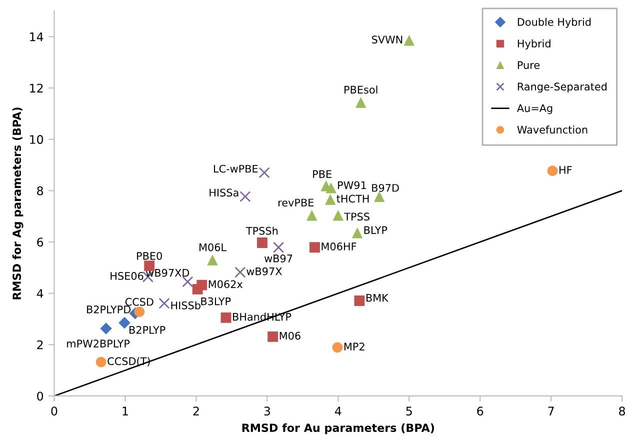 This screenshot has width=638, height=439. I want to click on annotation: SVWN, so click(387, 40).